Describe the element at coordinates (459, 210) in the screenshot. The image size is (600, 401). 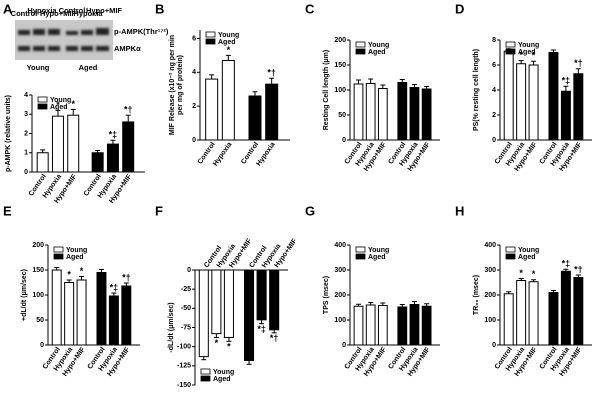
I see `panel-letter: H` at that location.